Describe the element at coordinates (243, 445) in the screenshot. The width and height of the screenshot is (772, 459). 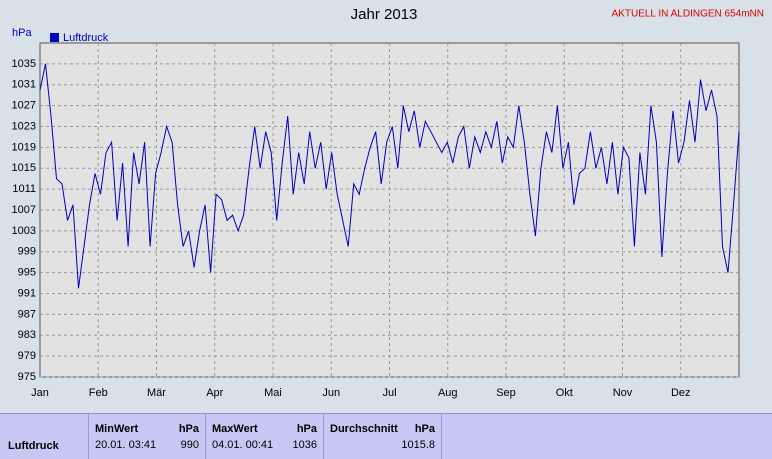
I see `time: 04.01. 00:41` at that location.